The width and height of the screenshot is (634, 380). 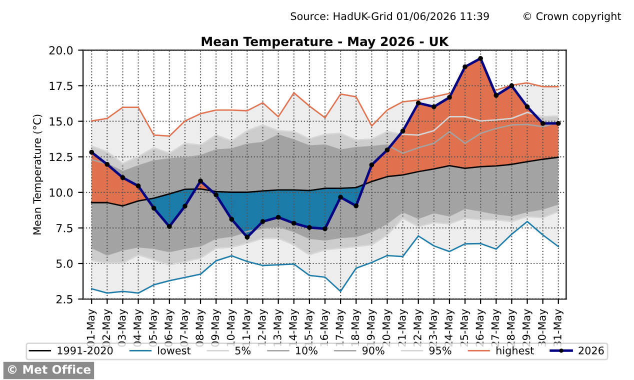 I want to click on legend-label: lowest, so click(x=174, y=350).